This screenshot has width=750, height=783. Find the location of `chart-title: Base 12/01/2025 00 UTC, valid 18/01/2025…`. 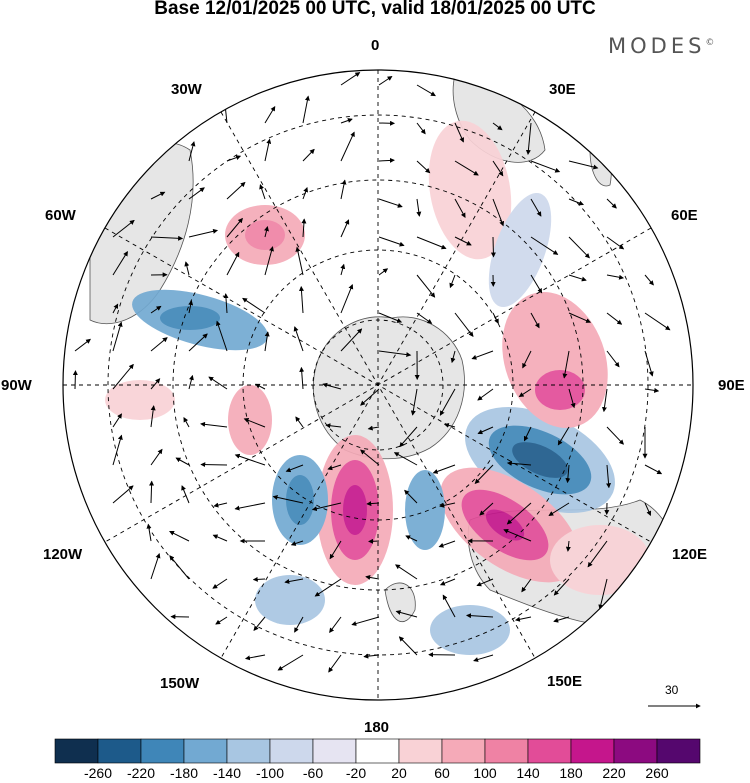

chart-title: Base 12/01/2025 00 UTC, valid 18/01/2025… is located at coordinates (375, 9).